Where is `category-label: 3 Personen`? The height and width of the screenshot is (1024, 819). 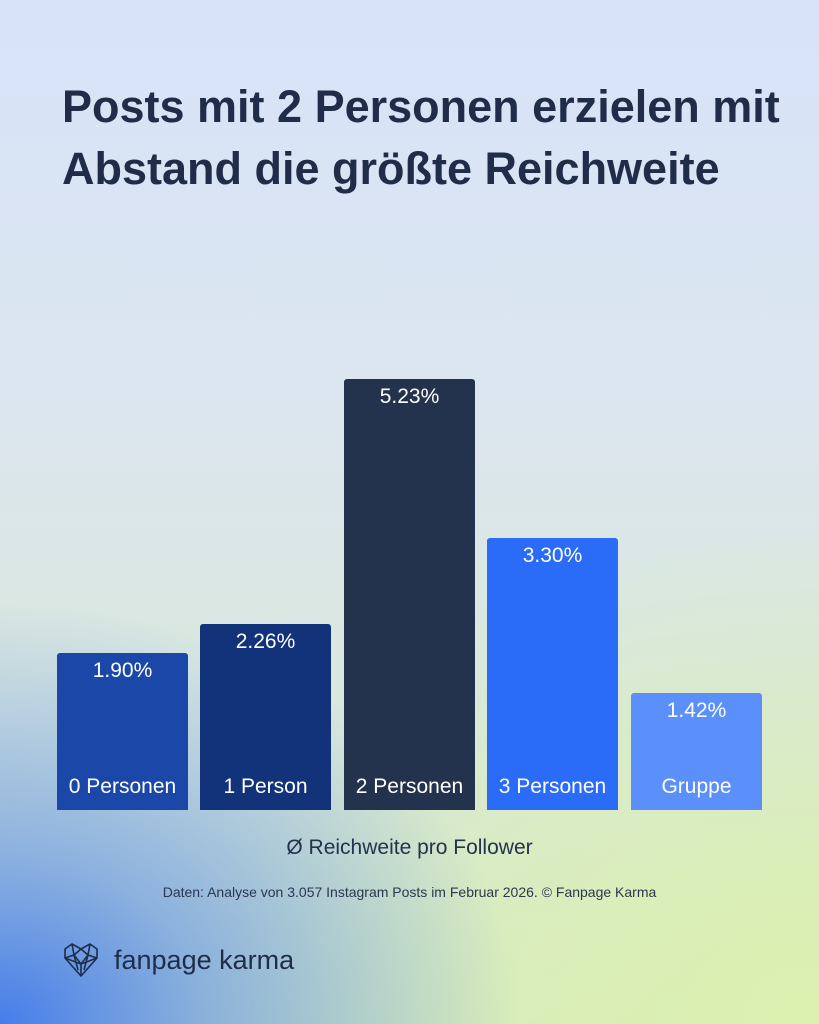
category-label: 3 Personen is located at coordinates (552, 786).